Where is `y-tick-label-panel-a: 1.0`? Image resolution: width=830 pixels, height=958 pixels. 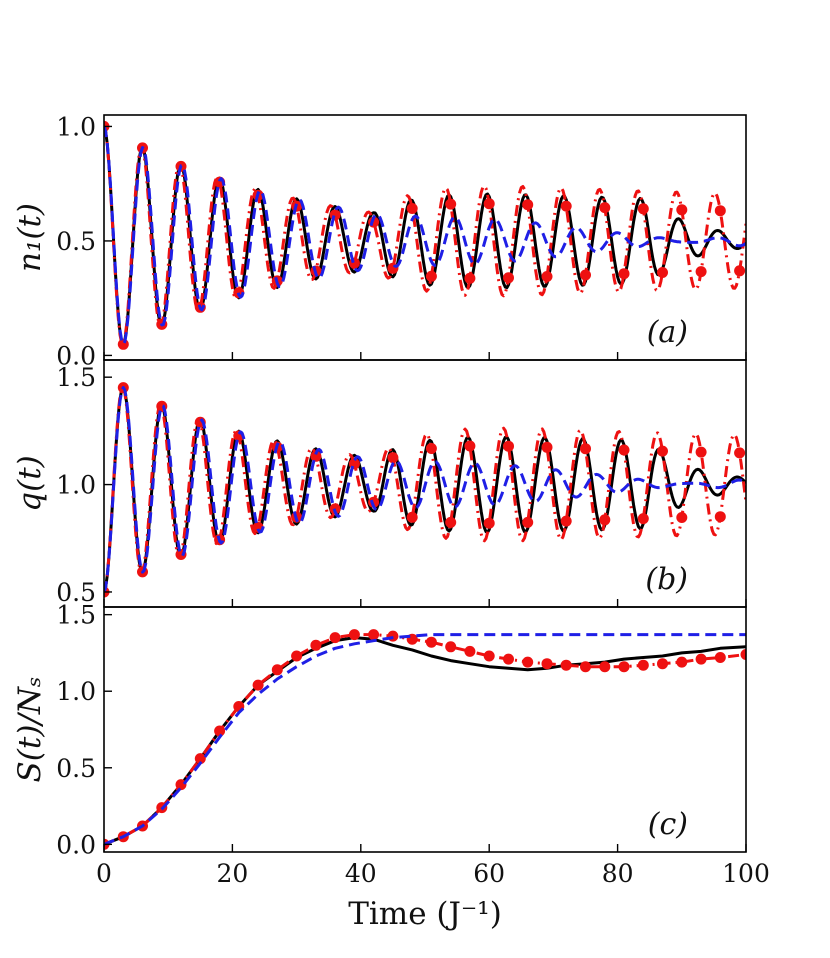
y-tick-label-panel-a: 1.0 is located at coordinates (76, 126).